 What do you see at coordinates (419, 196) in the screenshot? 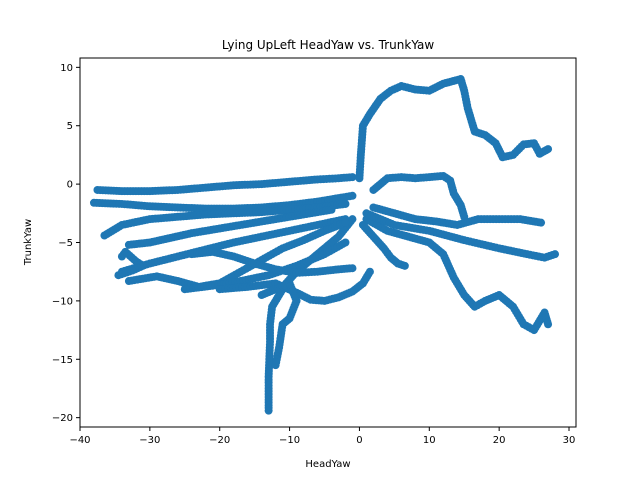
I see `series-path-right-flat-band` at bounding box center [419, 196].